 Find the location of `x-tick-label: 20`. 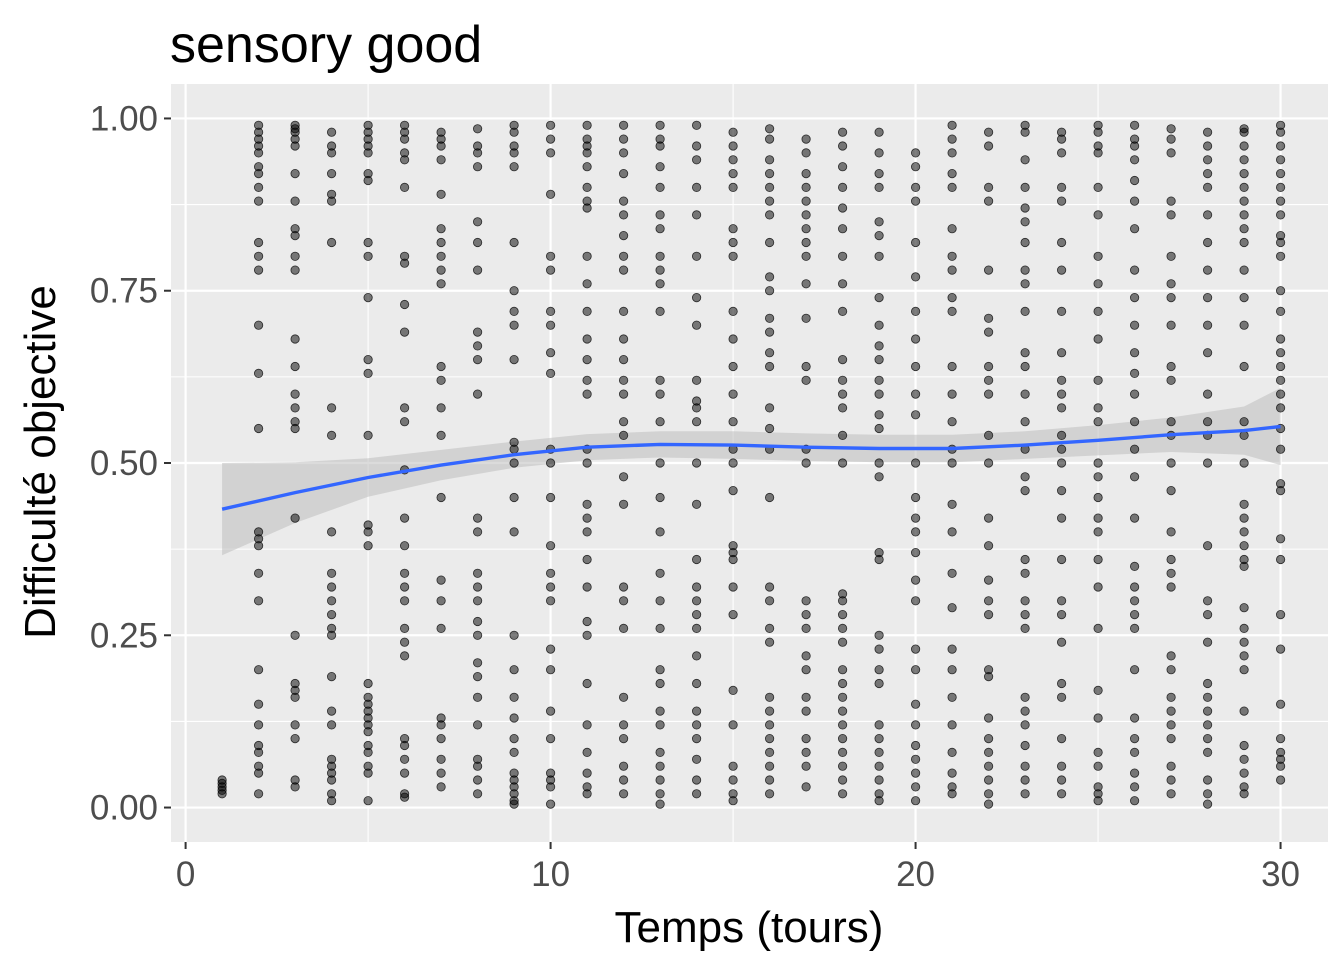

x-tick-label: 20 is located at coordinates (915, 874).